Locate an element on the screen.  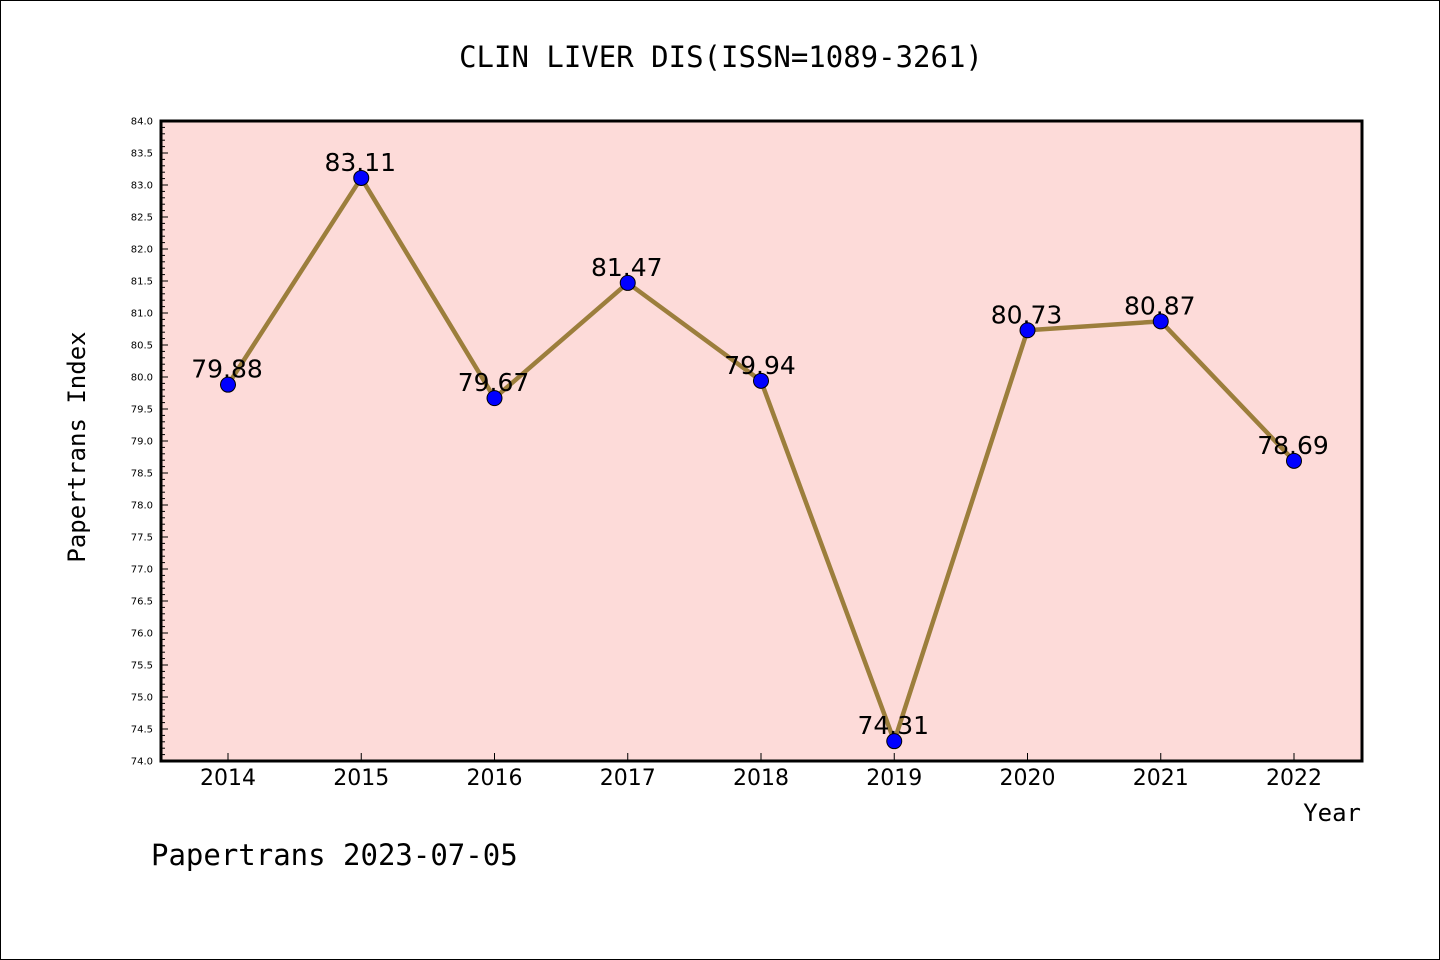
x-tick-label: 2018 is located at coordinates (761, 778).